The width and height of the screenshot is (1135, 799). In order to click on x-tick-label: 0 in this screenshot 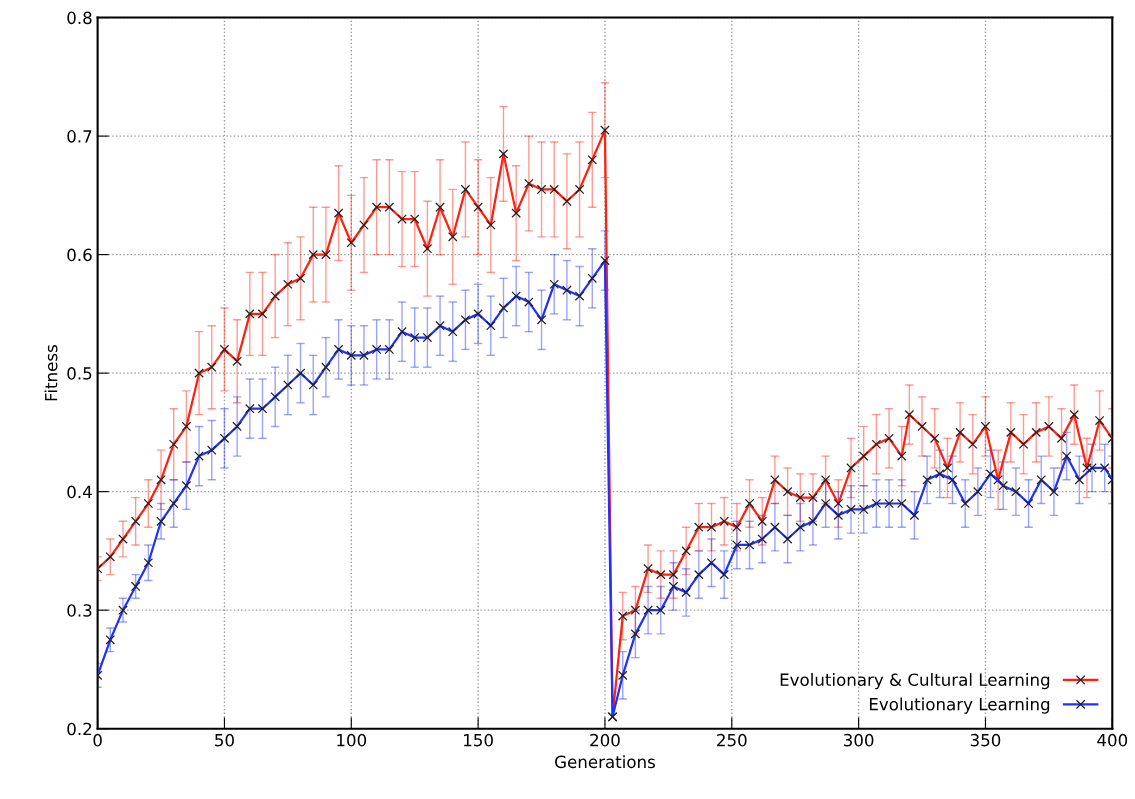, I will do `click(97, 740)`.